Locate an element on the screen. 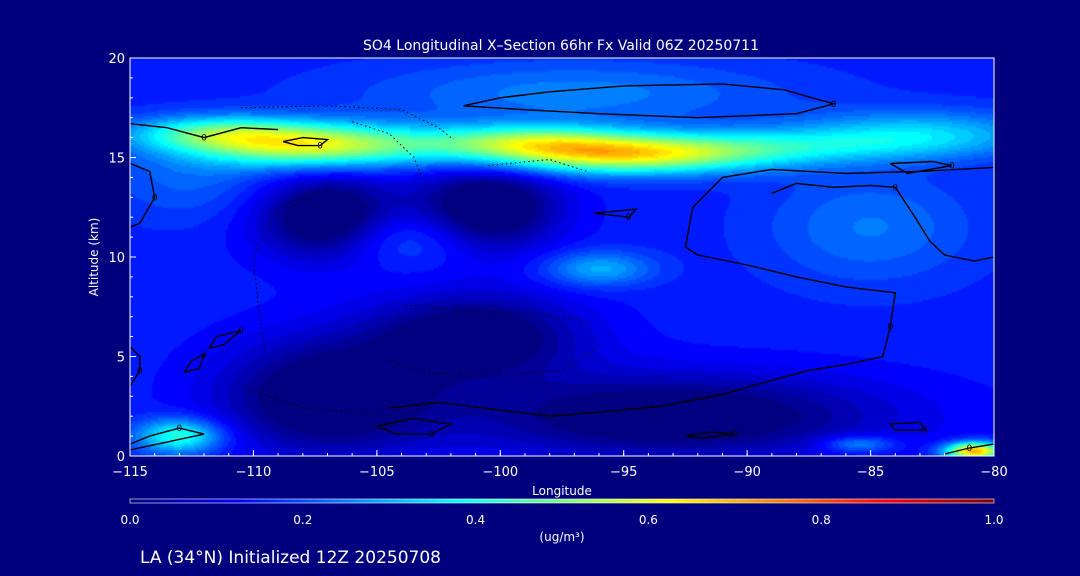  colorbar: 0.0 0.2 0.4 0.6 0.8 1.0 (ug/m³) is located at coordinates (562, 521).